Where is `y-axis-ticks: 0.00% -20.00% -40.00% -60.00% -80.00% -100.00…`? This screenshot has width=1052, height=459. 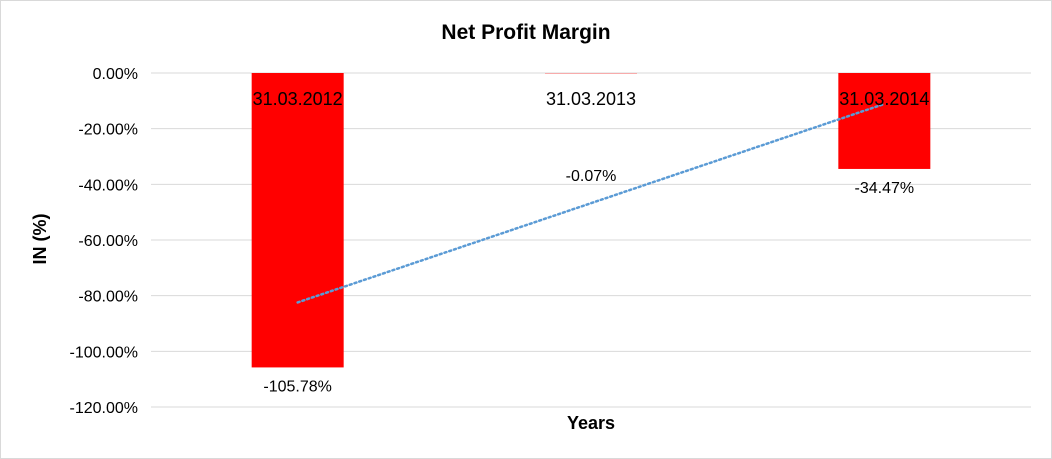 y-axis-ticks: 0.00% -20.00% -40.00% -60.00% -80.00% -100.00… is located at coordinates (104, 241).